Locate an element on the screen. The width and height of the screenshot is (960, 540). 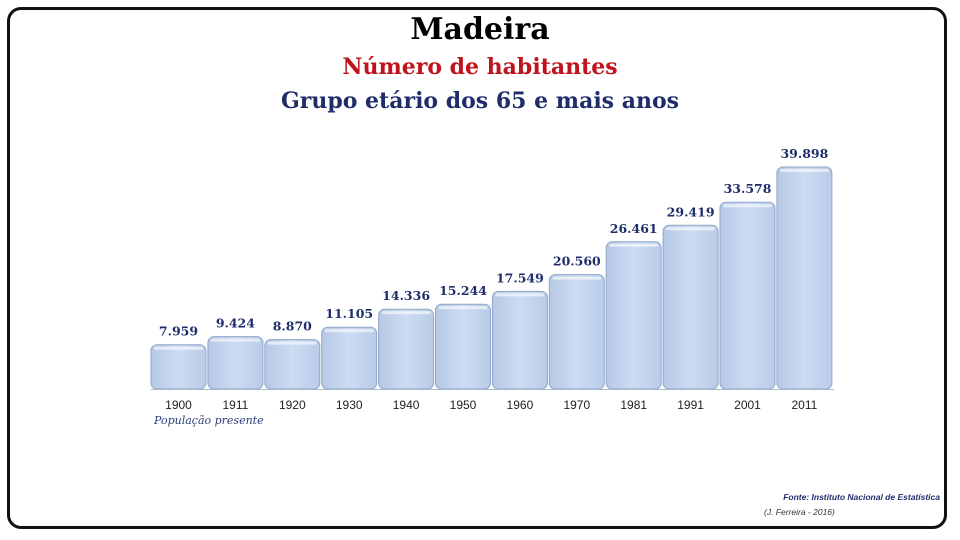
x-tick-label: 1940 is located at coordinates (406, 405).